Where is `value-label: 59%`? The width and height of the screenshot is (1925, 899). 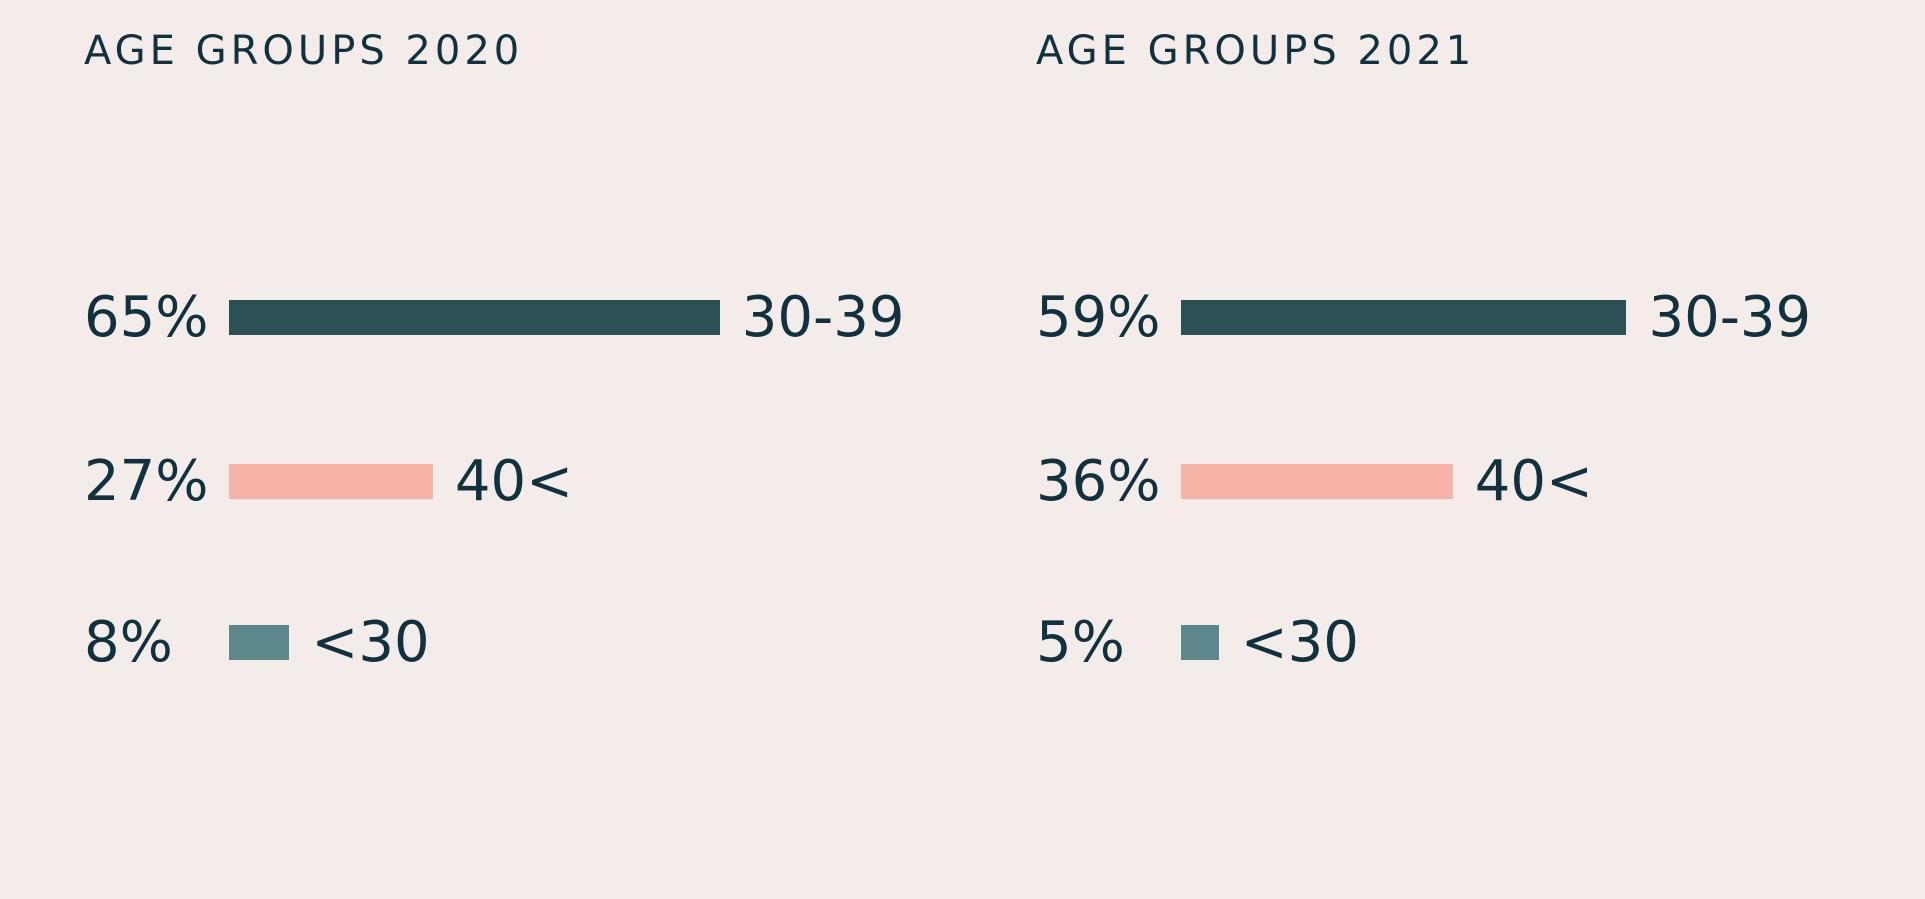 value-label: 59% is located at coordinates (1098, 317).